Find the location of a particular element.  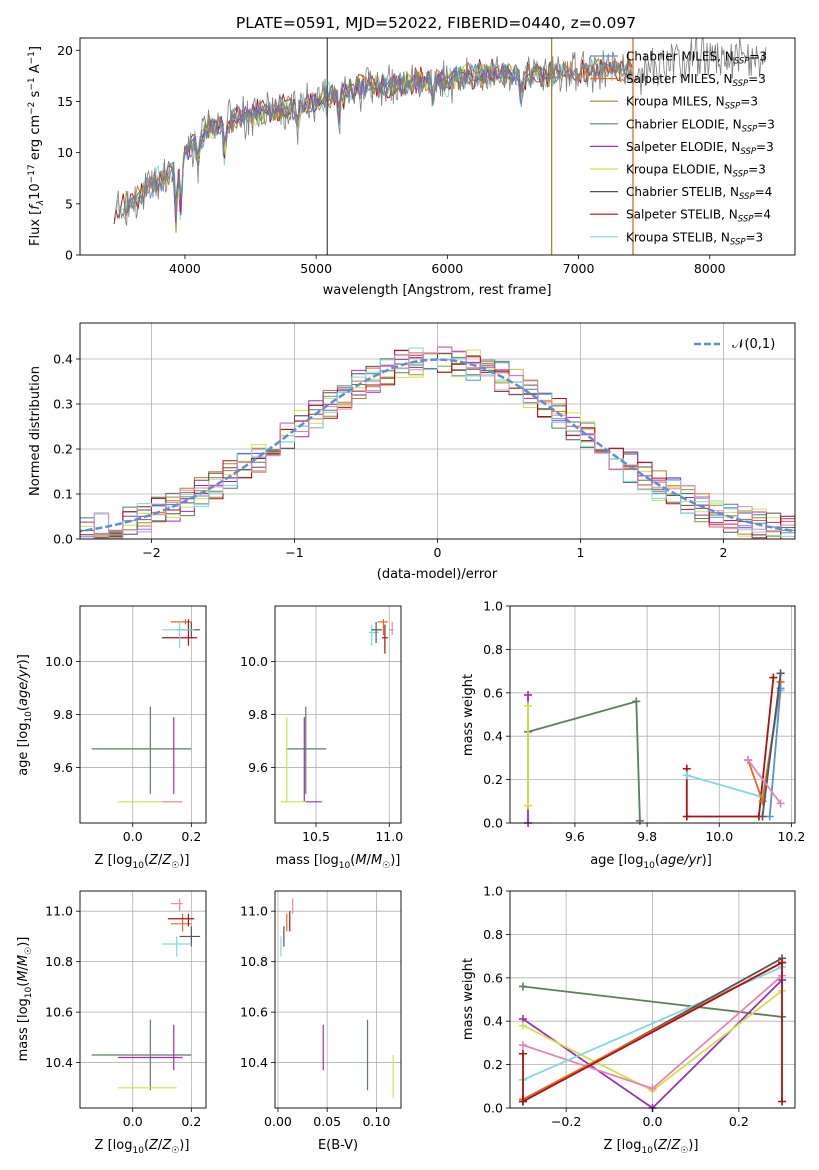

x-tick-label-2: 0.10 is located at coordinates (376, 1121).